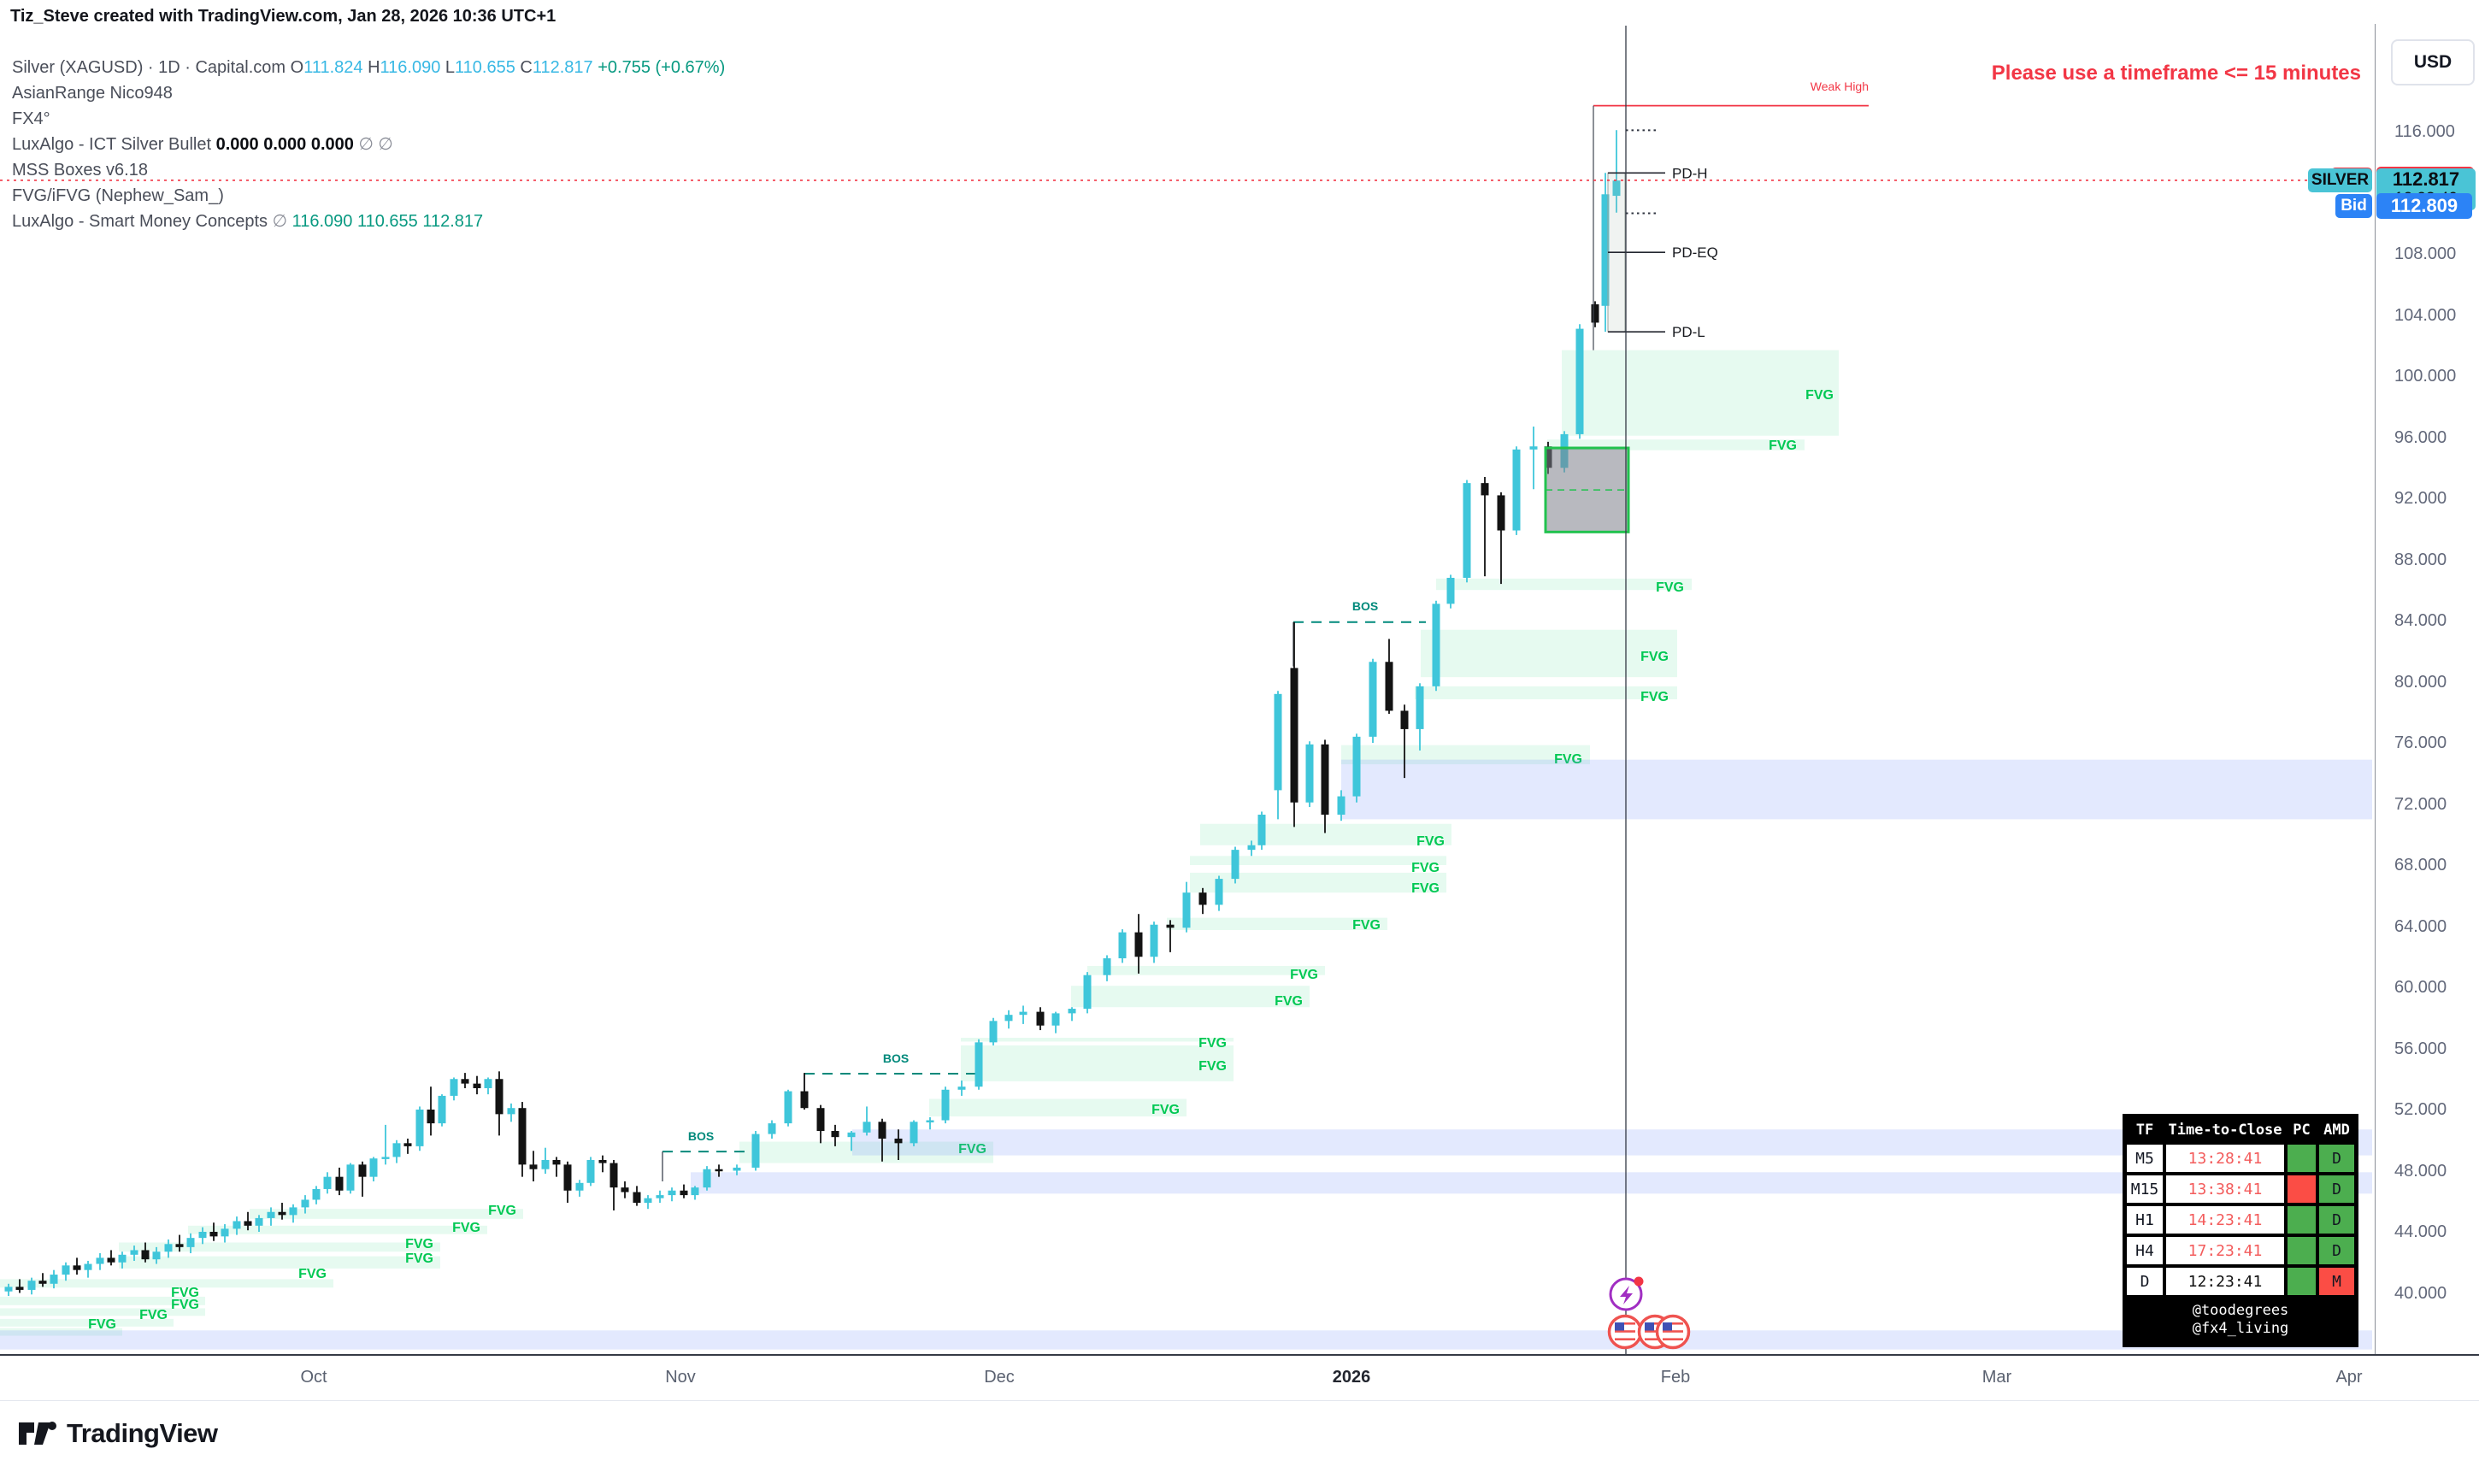  What do you see at coordinates (1676, 1377) in the screenshot?
I see `time-tick-Feb: Feb` at bounding box center [1676, 1377].